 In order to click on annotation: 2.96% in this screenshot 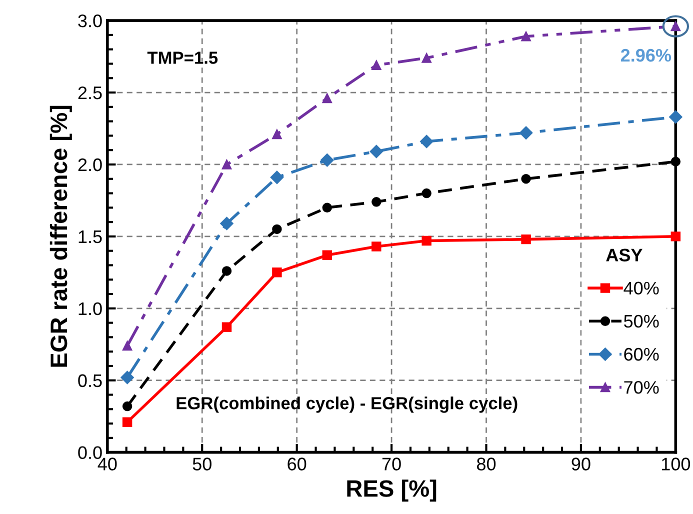, I will do `click(646, 55)`.